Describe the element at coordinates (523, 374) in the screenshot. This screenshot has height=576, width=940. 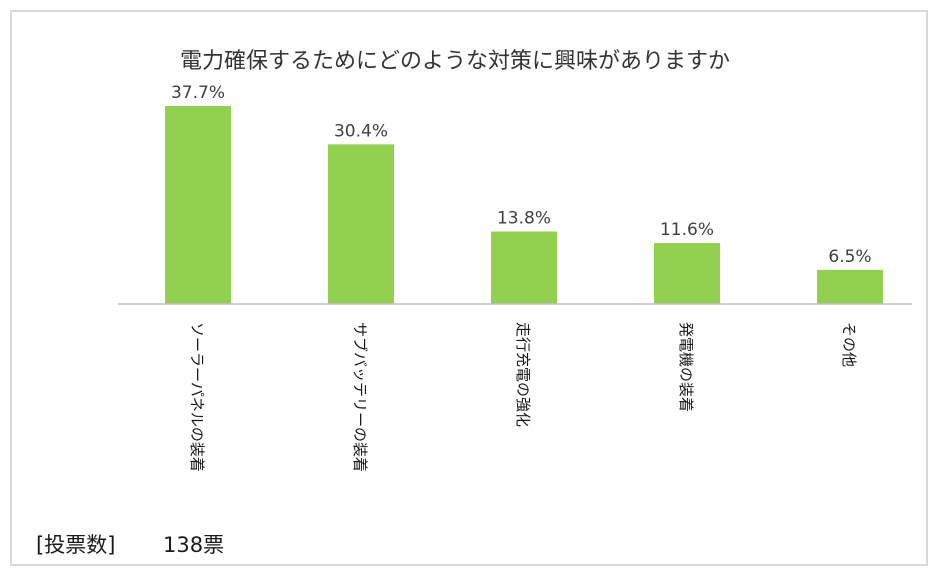
I see `category-label-3: 走行充電の強化` at that location.